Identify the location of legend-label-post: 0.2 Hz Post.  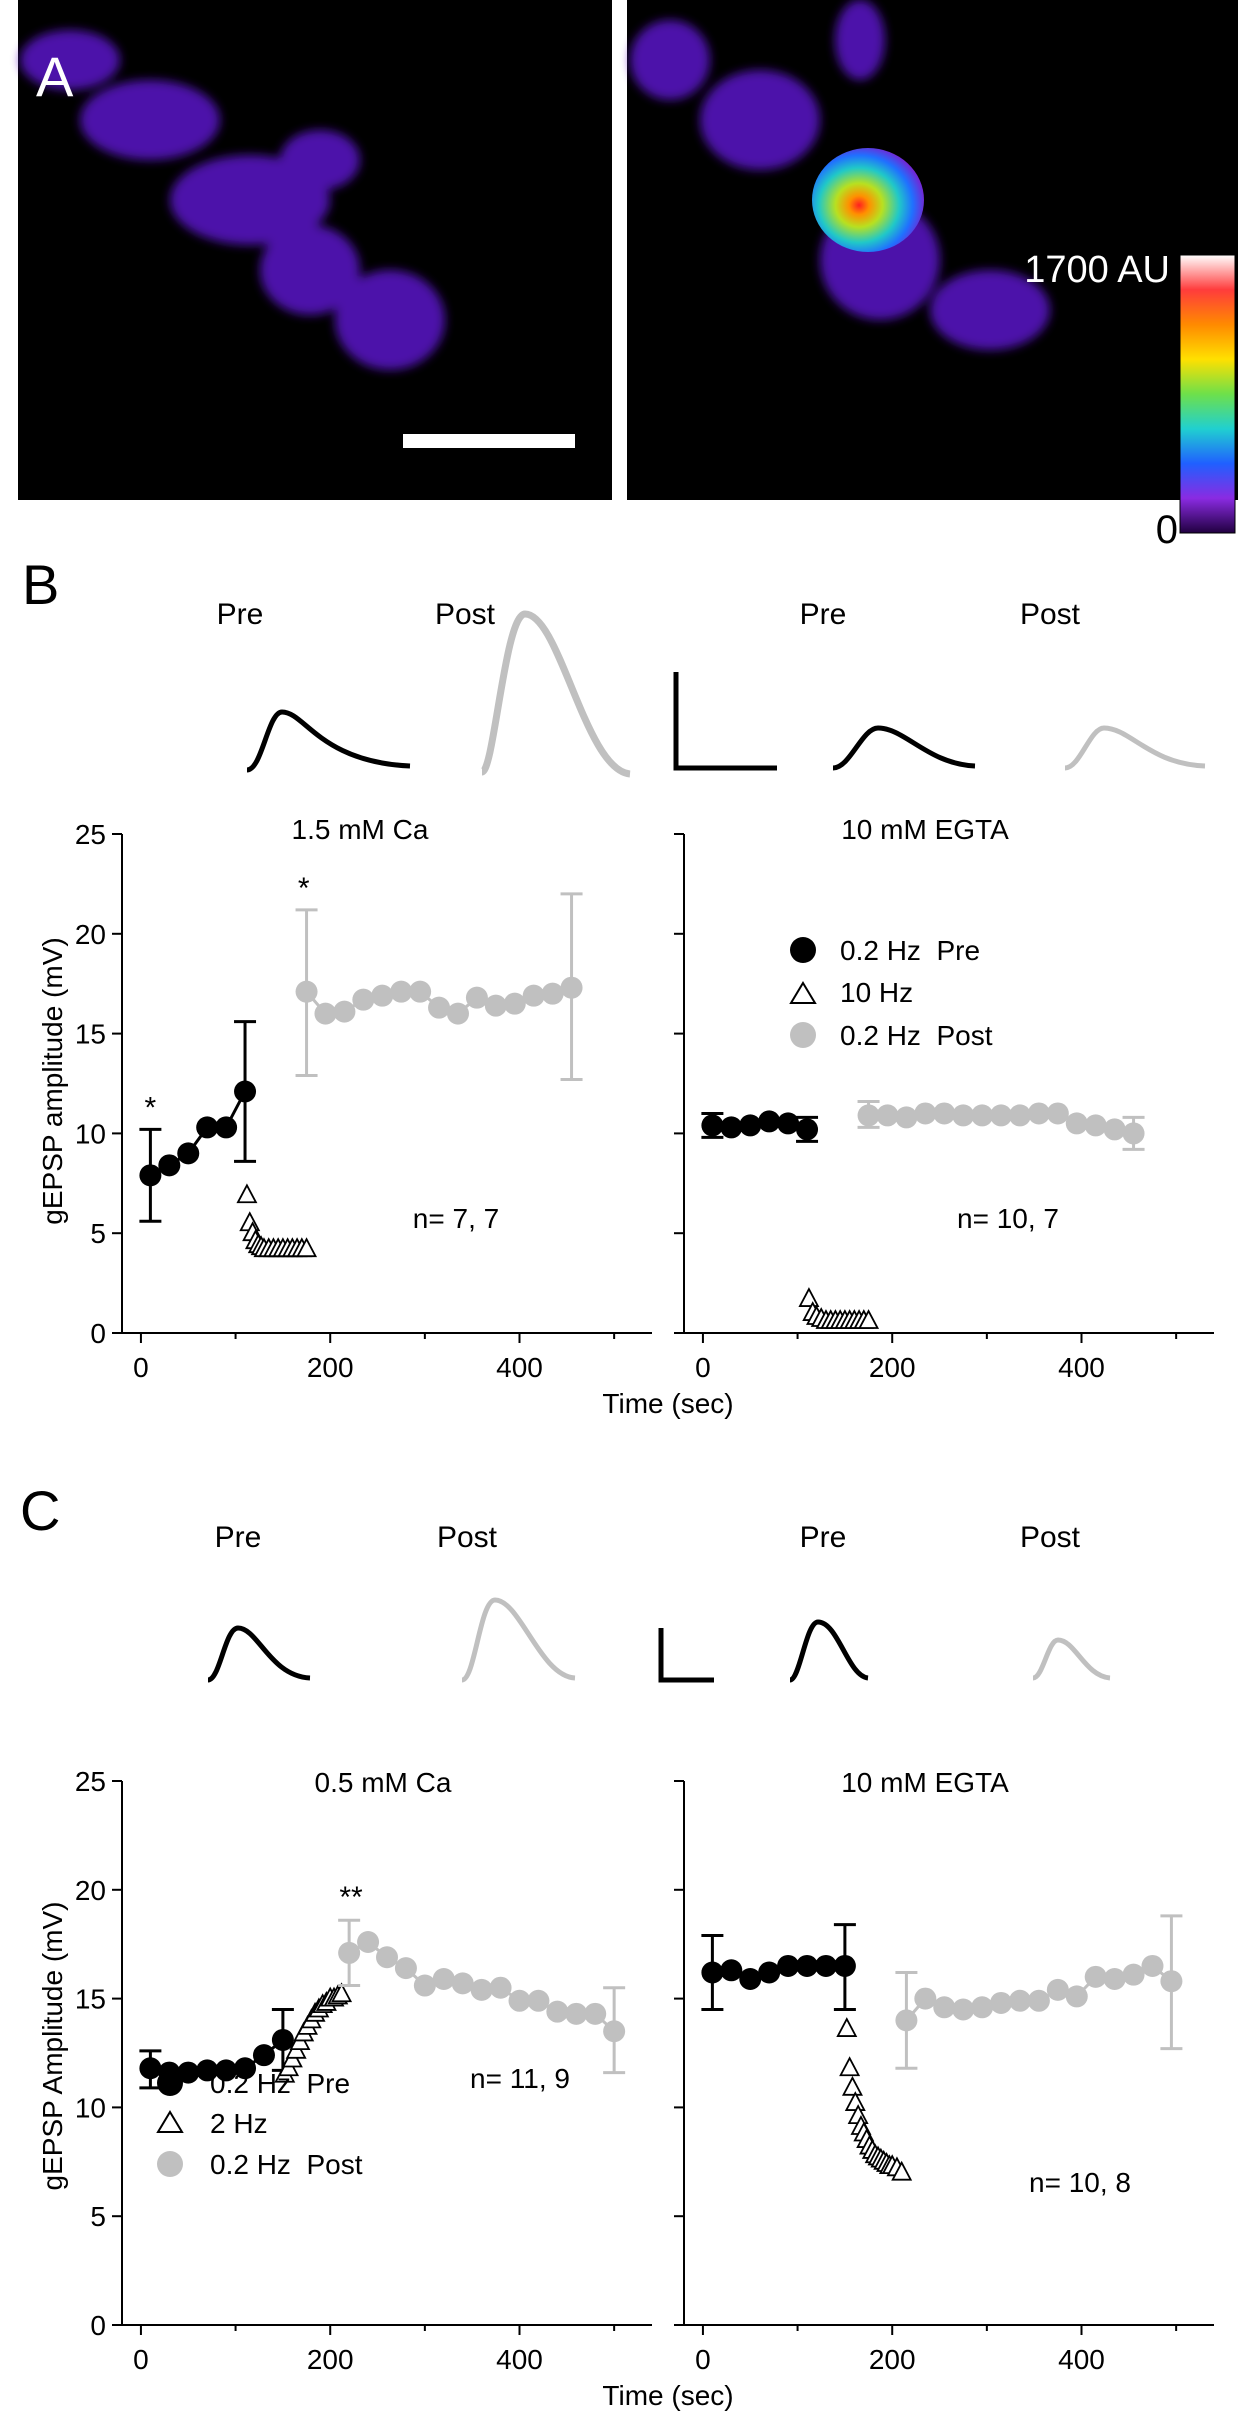
(286, 2164).